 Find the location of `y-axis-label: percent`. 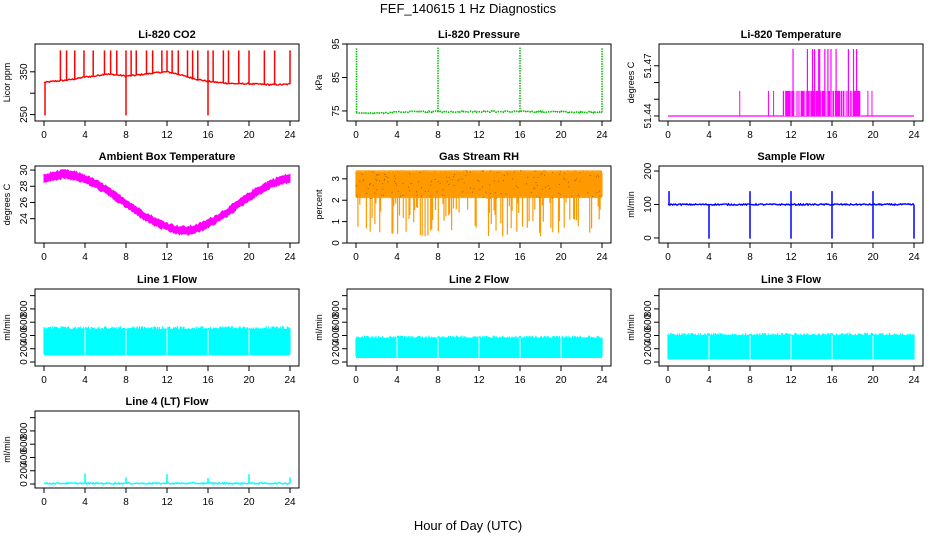

y-axis-label: percent is located at coordinates (319, 204).